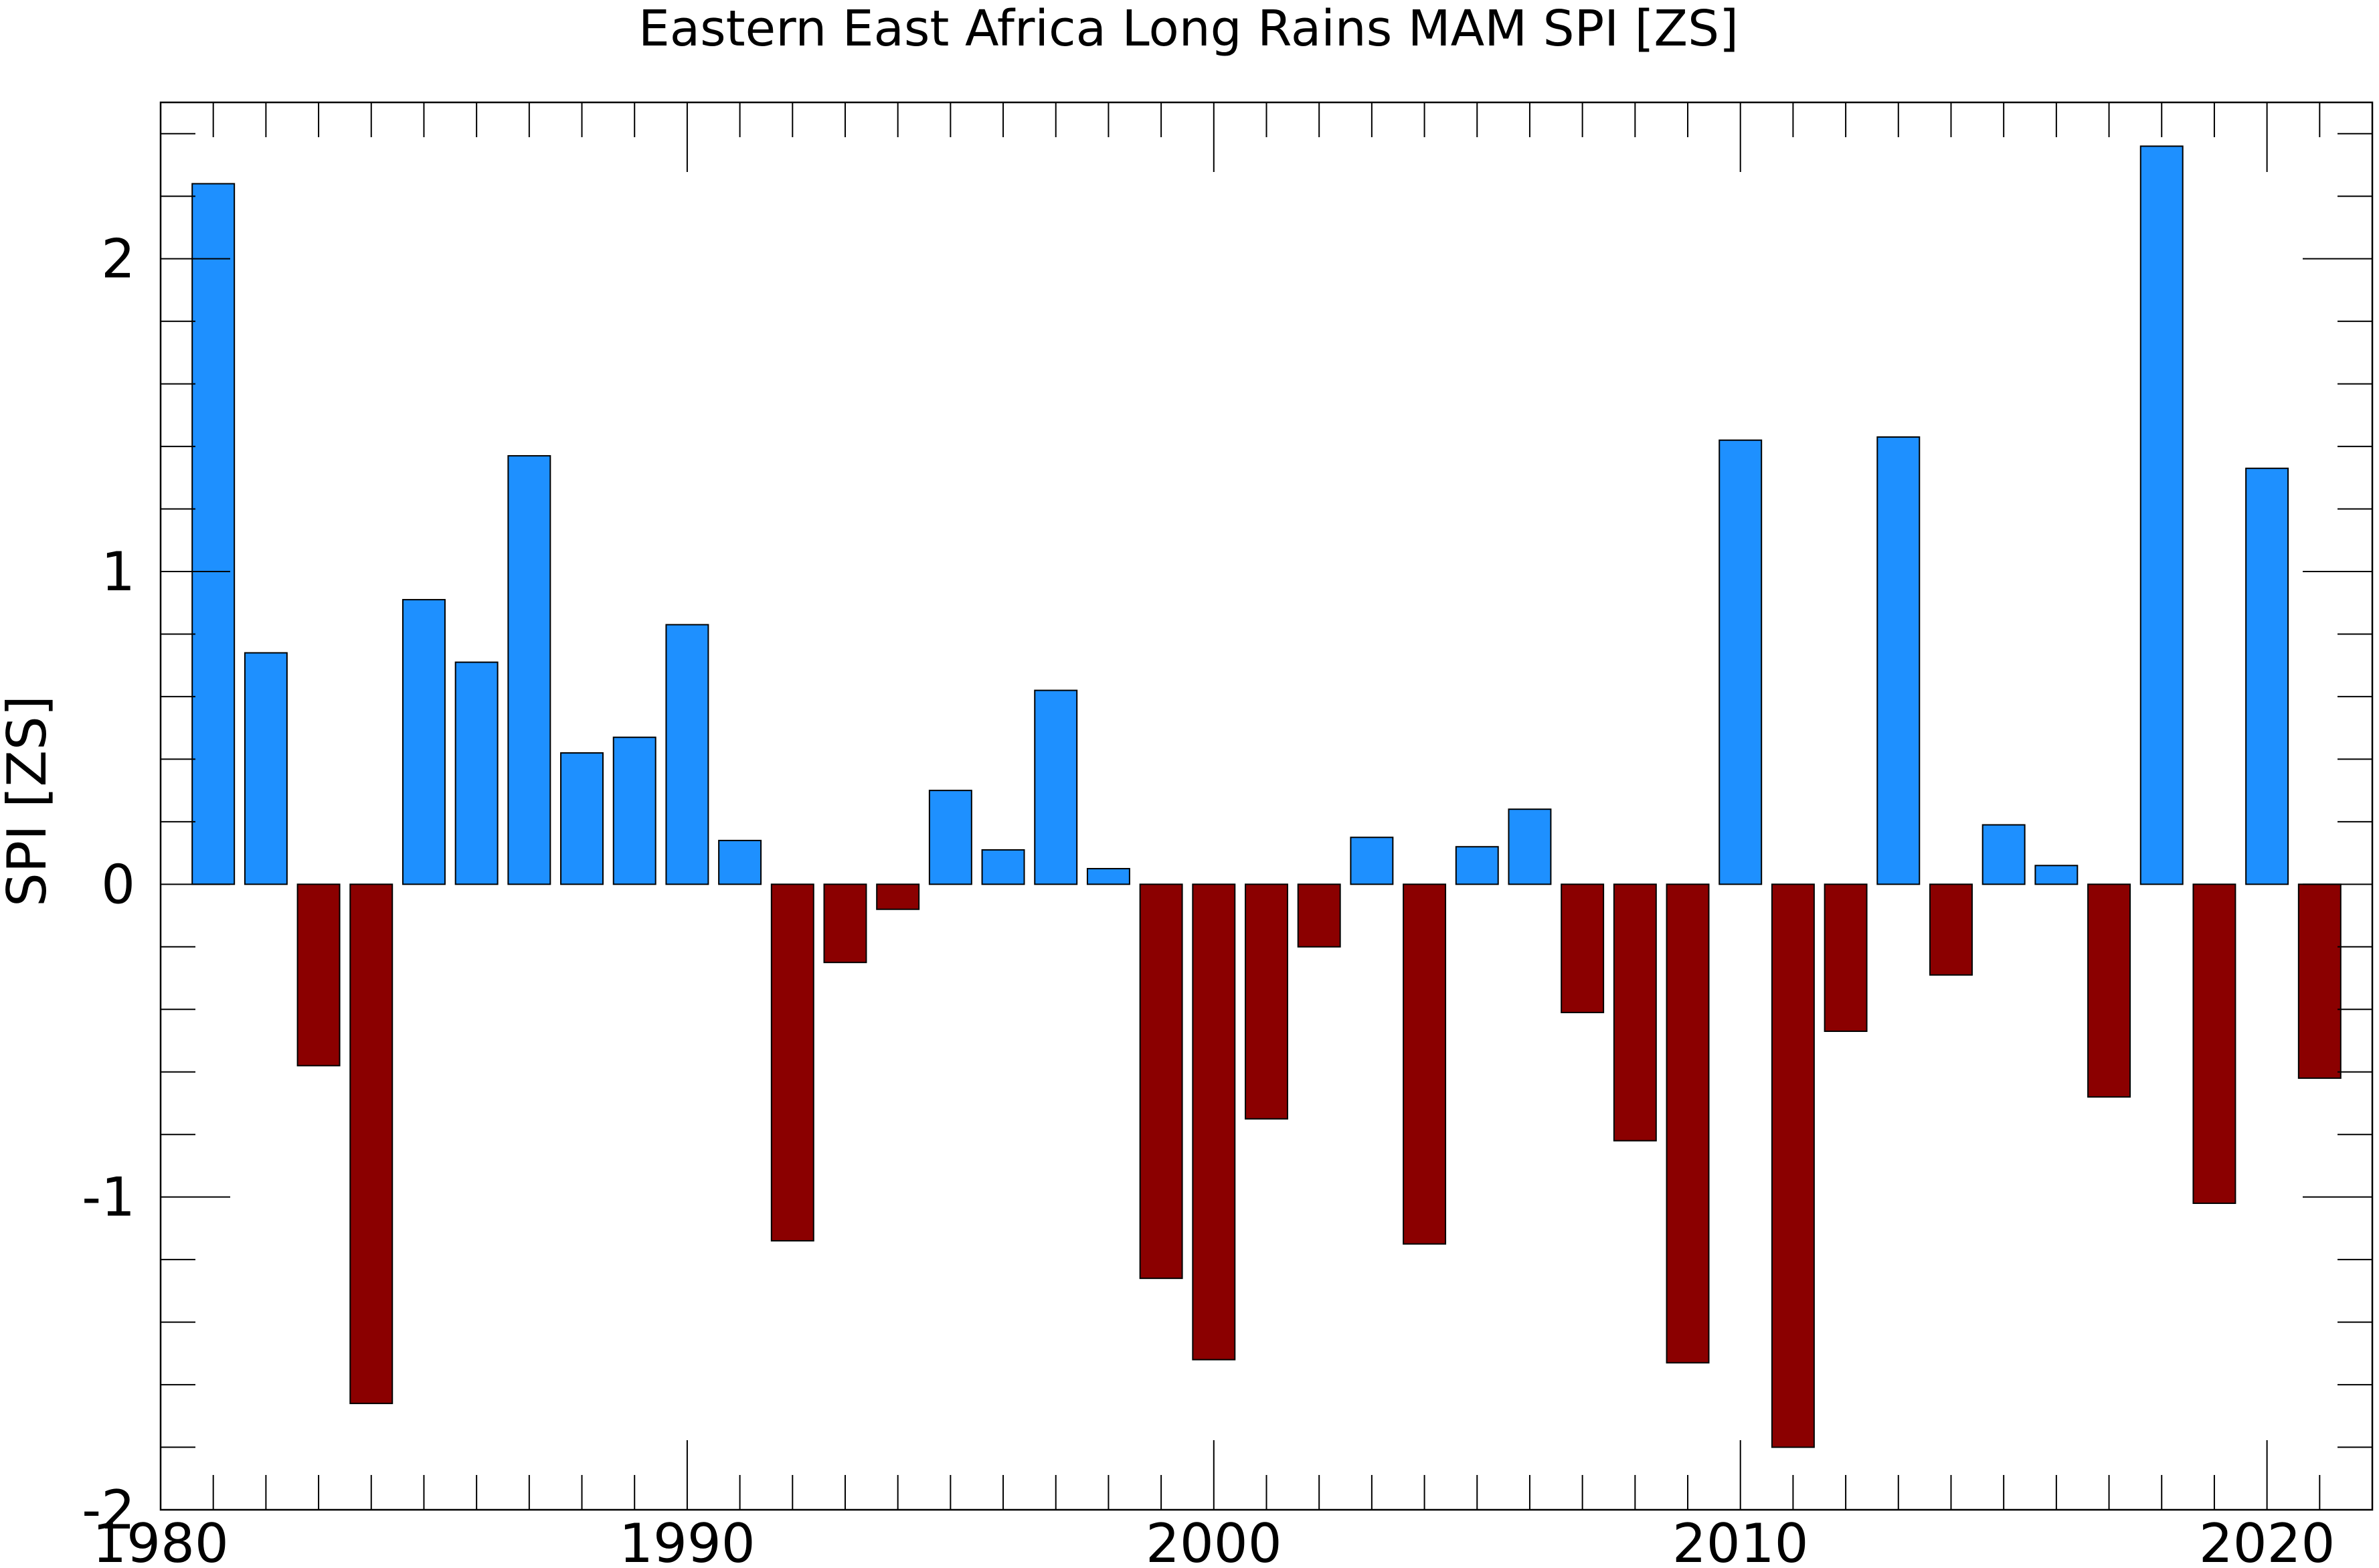 Image resolution: width=2379 pixels, height=1568 pixels. Describe the element at coordinates (108, 1510) in the screenshot. I see `y-tick-label: -2` at that location.